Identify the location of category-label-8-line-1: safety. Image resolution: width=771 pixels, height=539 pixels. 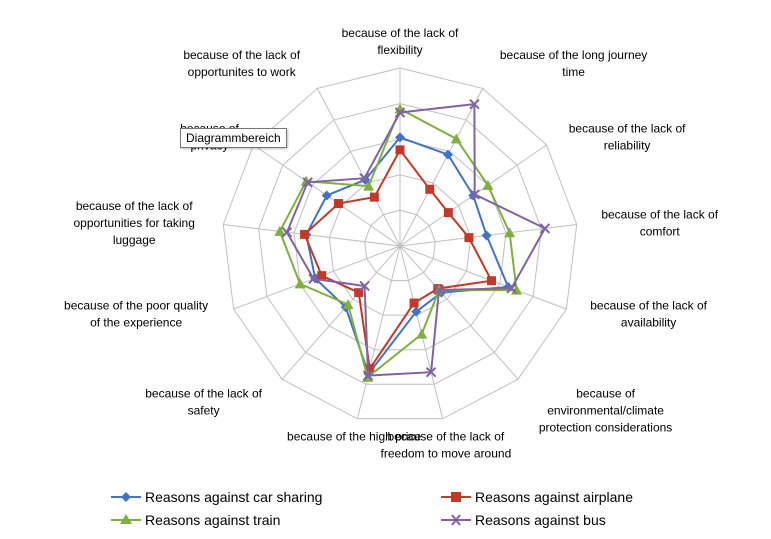
(204, 411).